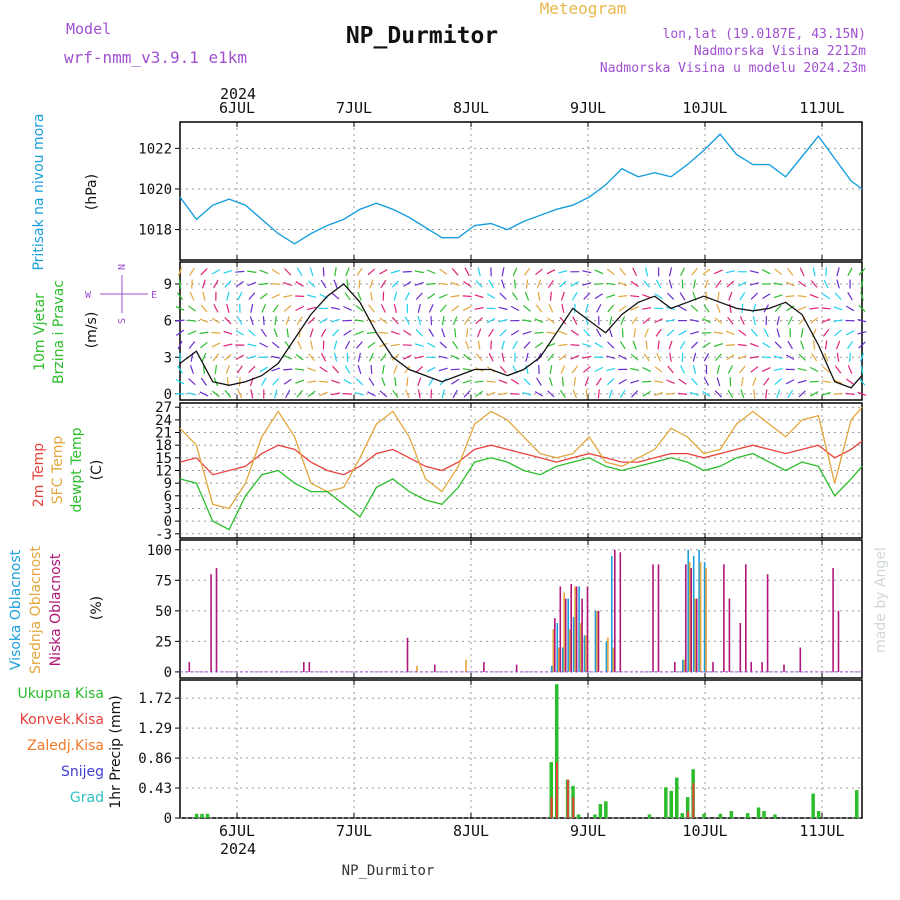  I want to click on cloud-title-low: Niska Oblacnost, so click(56, 609).